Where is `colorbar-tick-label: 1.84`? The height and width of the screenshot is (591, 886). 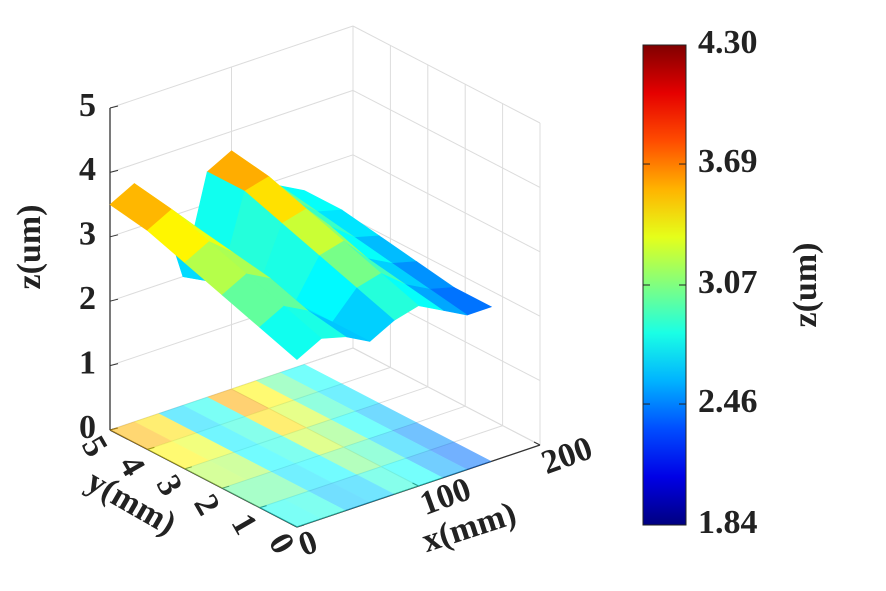
colorbar-tick-label: 1.84 is located at coordinates (728, 522).